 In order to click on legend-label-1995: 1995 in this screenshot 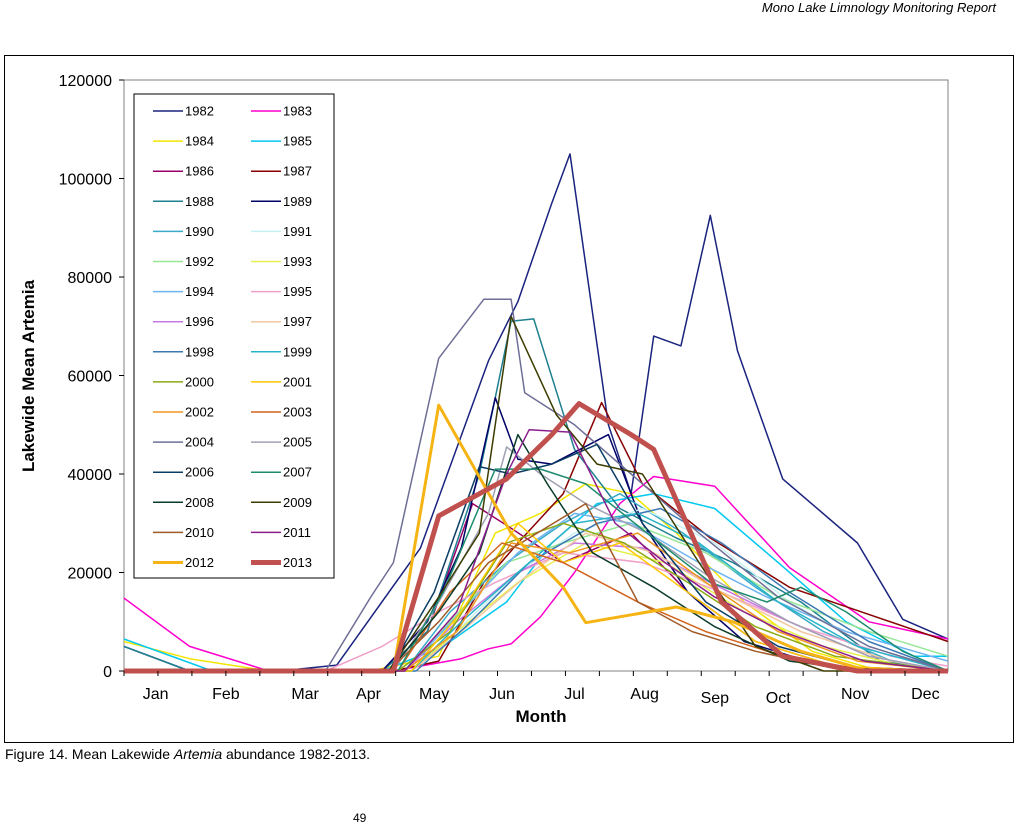, I will do `click(297, 291)`.